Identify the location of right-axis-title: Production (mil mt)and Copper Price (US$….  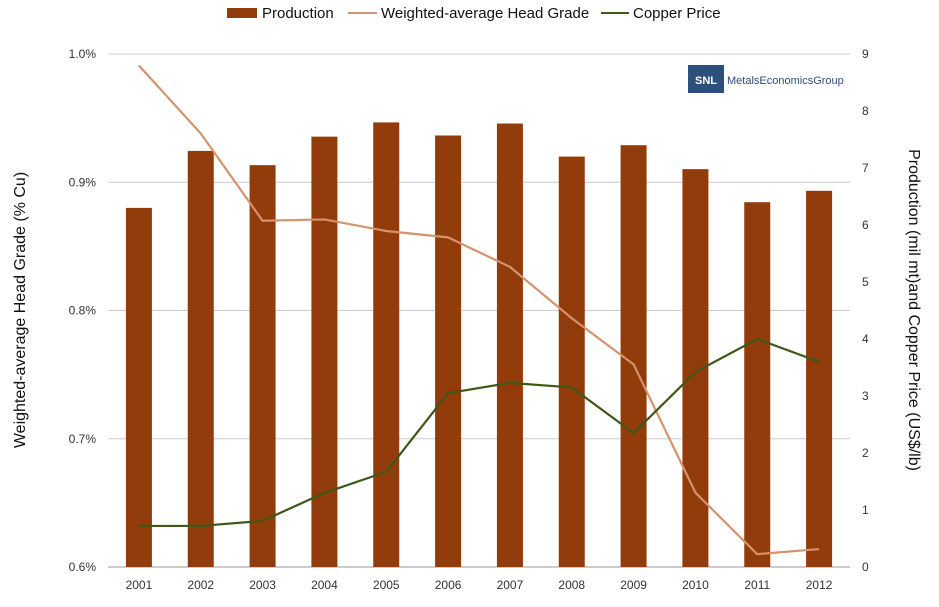
(913, 310).